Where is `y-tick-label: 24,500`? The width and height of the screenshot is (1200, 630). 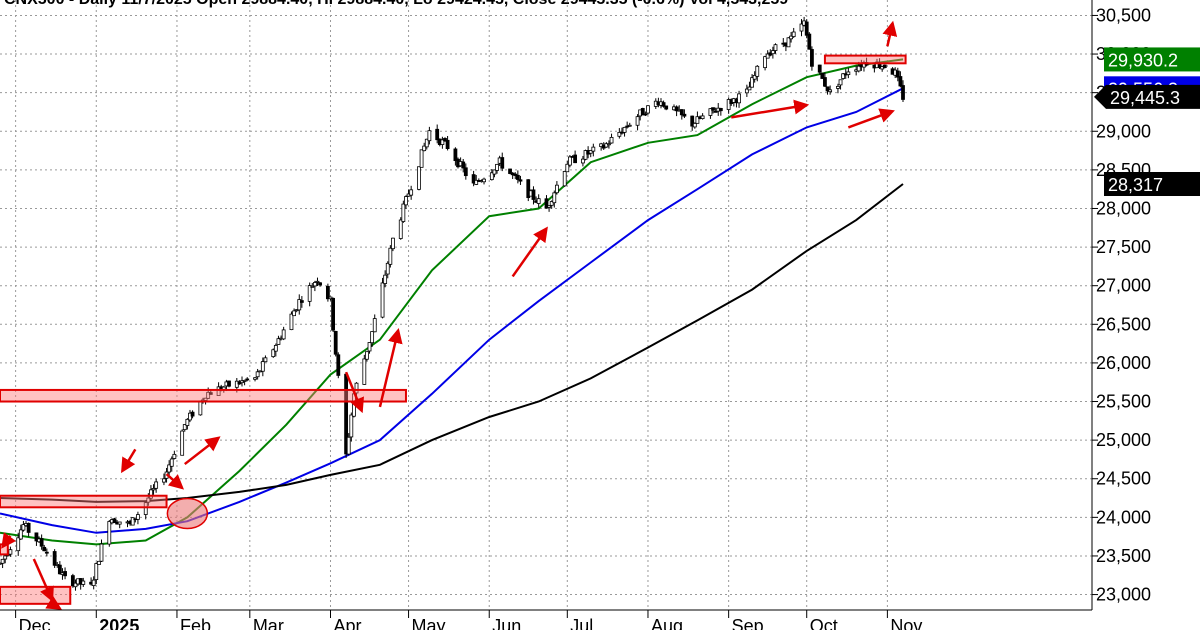
y-tick-label: 24,500 is located at coordinates (1123, 479).